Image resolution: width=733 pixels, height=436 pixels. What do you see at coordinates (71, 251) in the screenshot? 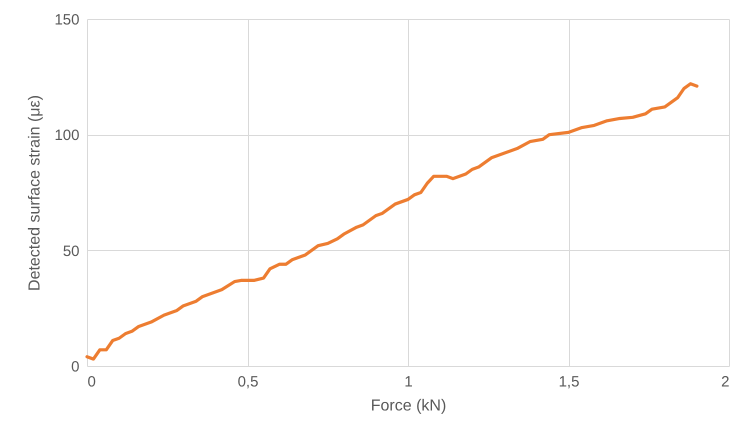
I see `y-tick-label: 50` at bounding box center [71, 251].